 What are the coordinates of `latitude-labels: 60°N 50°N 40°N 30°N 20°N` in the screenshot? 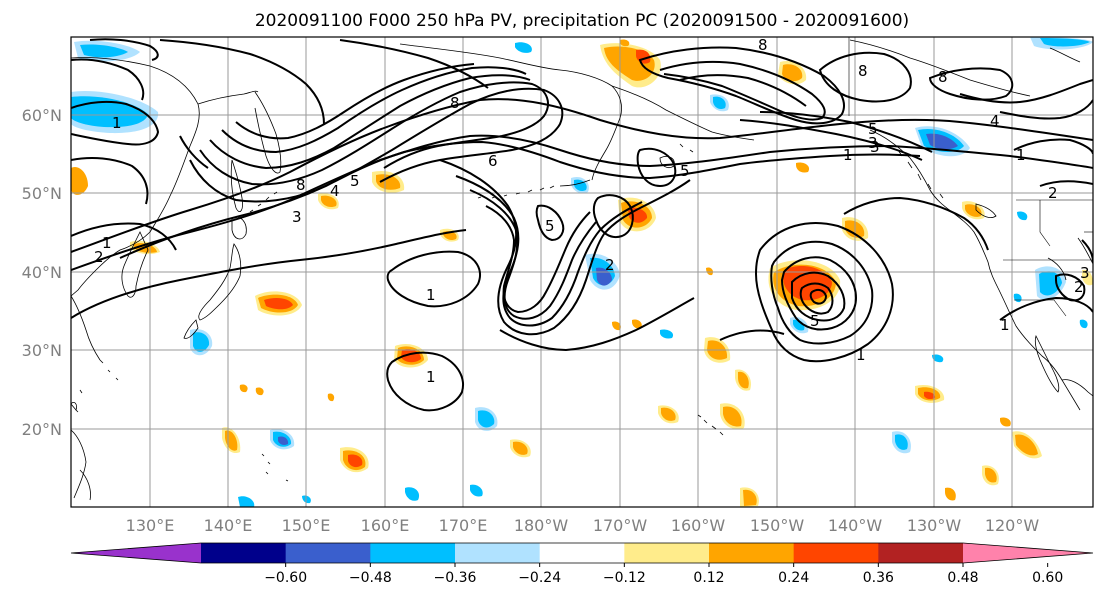 It's located at (42, 272).